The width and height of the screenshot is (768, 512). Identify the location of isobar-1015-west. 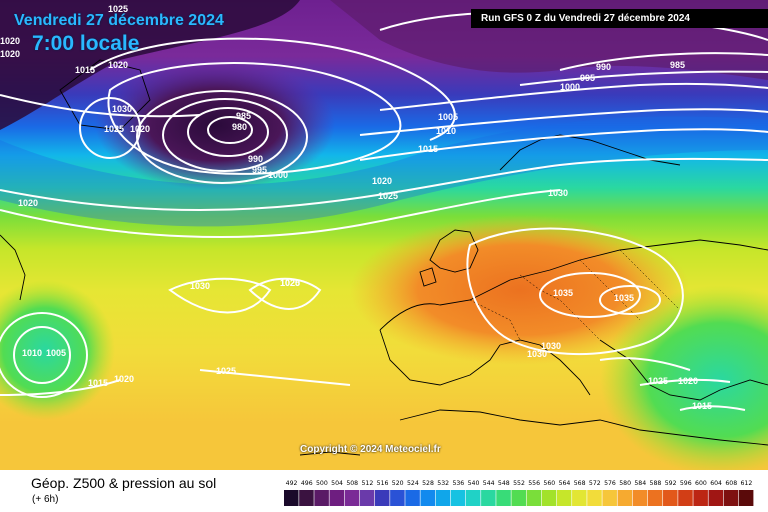
(100, 106).